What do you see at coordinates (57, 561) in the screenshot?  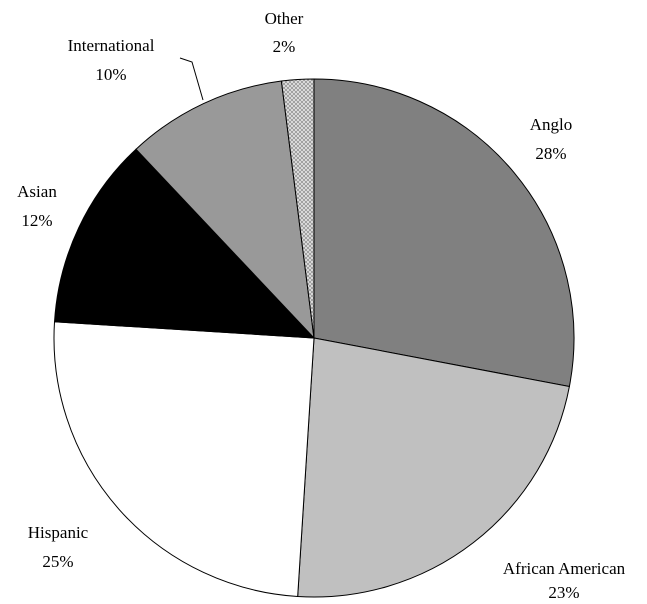 I see `slice-value-hispanic: 25%` at bounding box center [57, 561].